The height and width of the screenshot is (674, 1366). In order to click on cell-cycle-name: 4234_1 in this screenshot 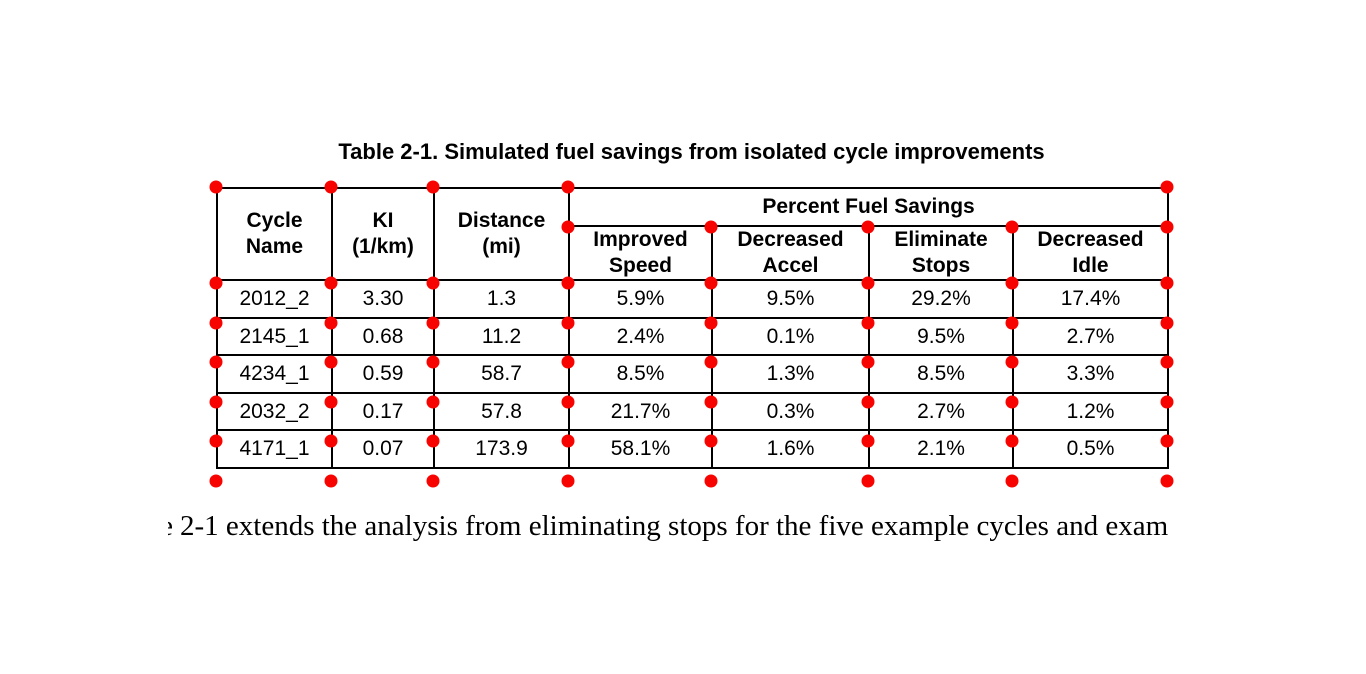, I will do `click(274, 374)`.